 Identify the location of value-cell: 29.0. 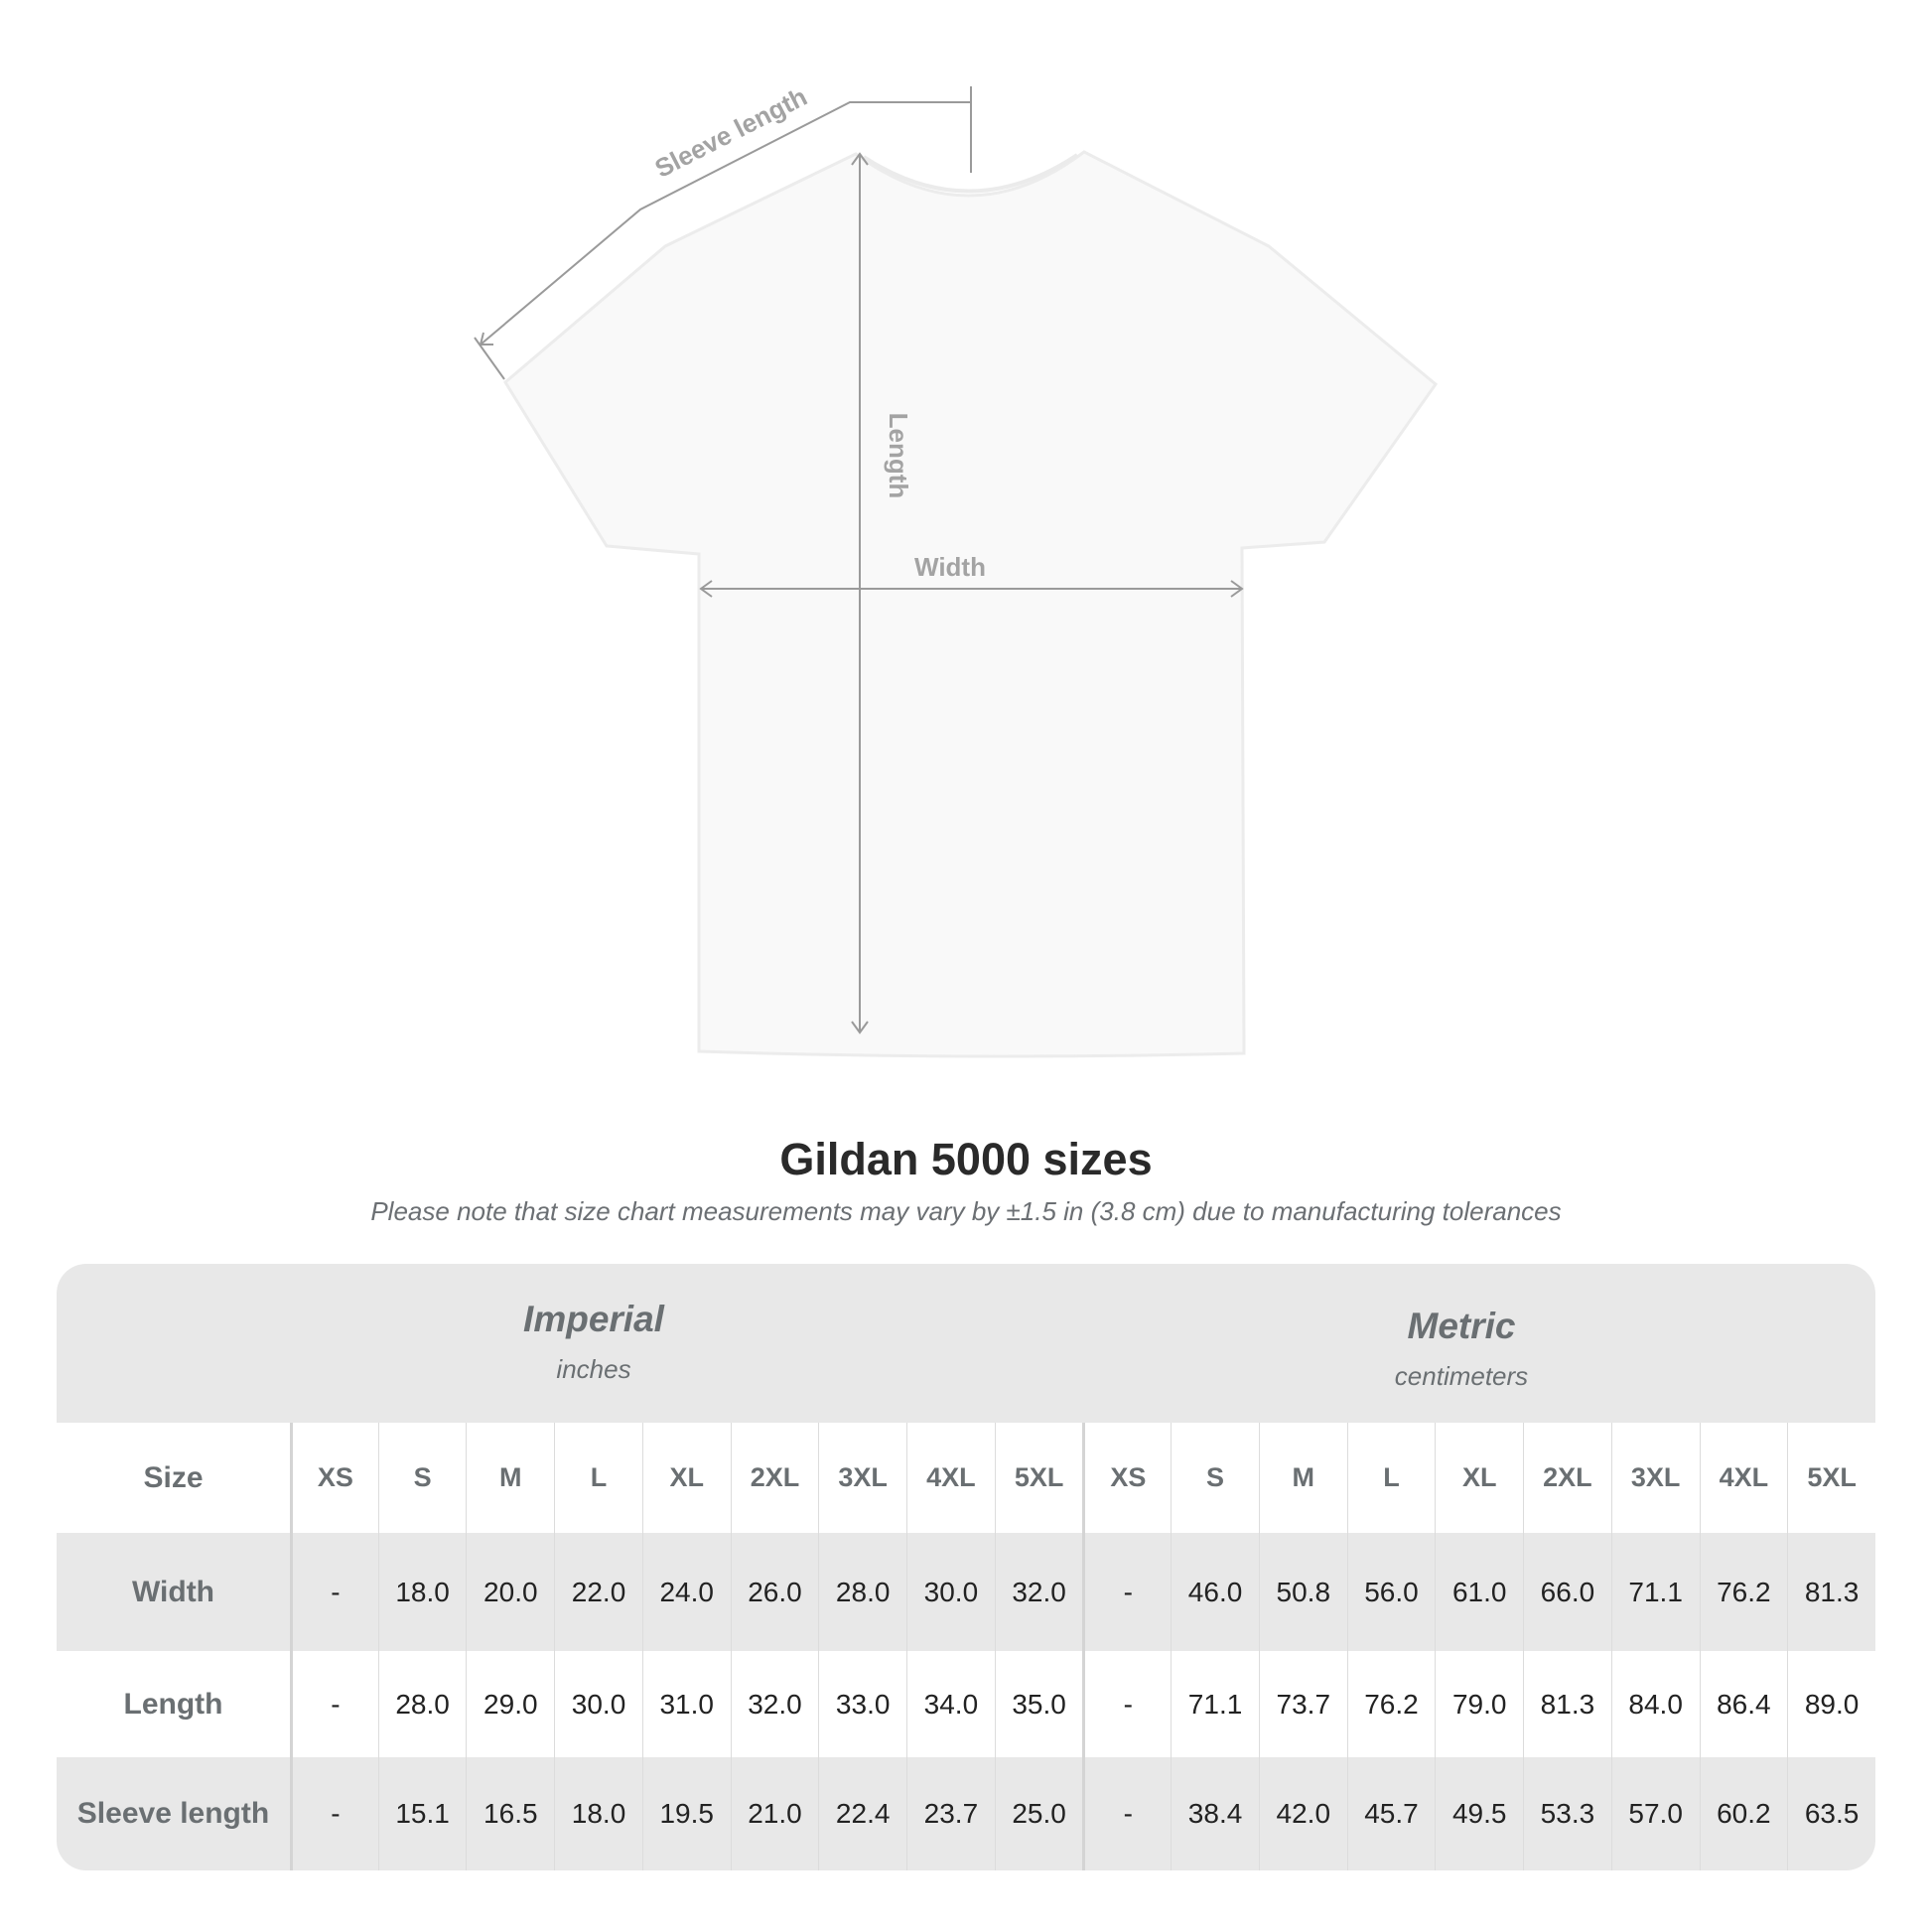
(510, 1704).